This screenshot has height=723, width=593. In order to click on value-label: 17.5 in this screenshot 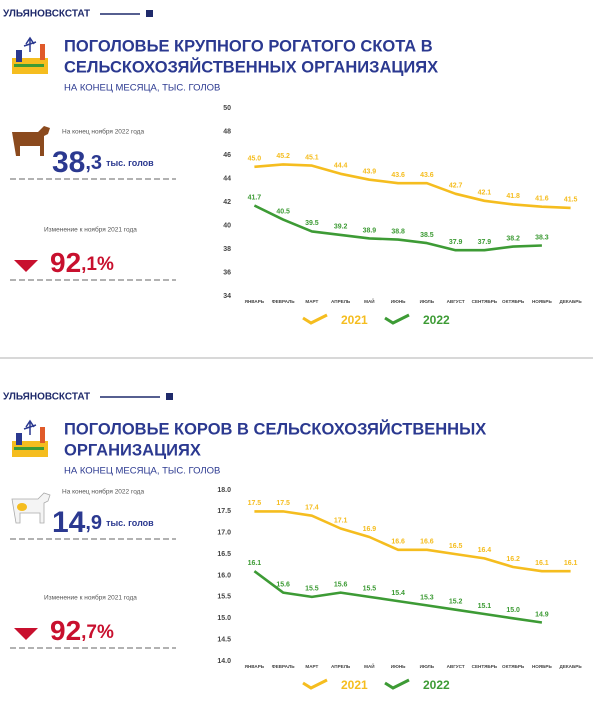, I will do `click(283, 503)`.